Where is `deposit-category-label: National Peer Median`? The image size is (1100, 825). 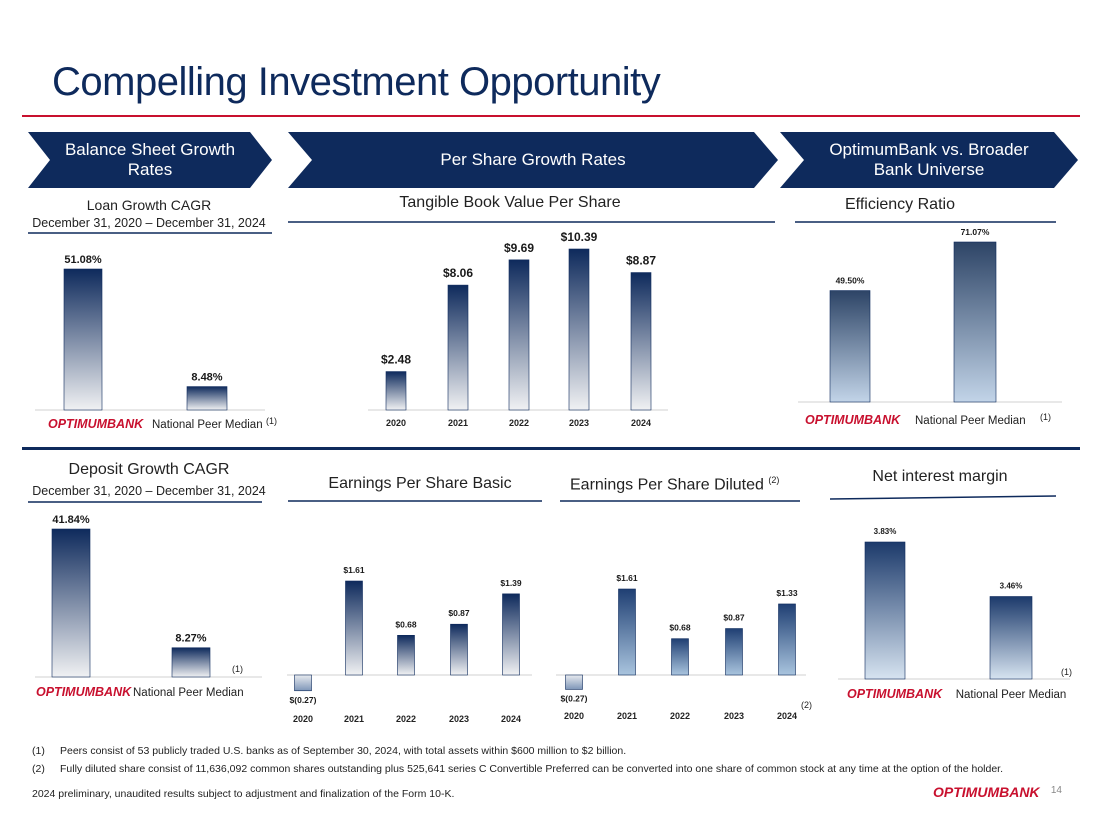
deposit-category-label: National Peer Median is located at coordinates (188, 693).